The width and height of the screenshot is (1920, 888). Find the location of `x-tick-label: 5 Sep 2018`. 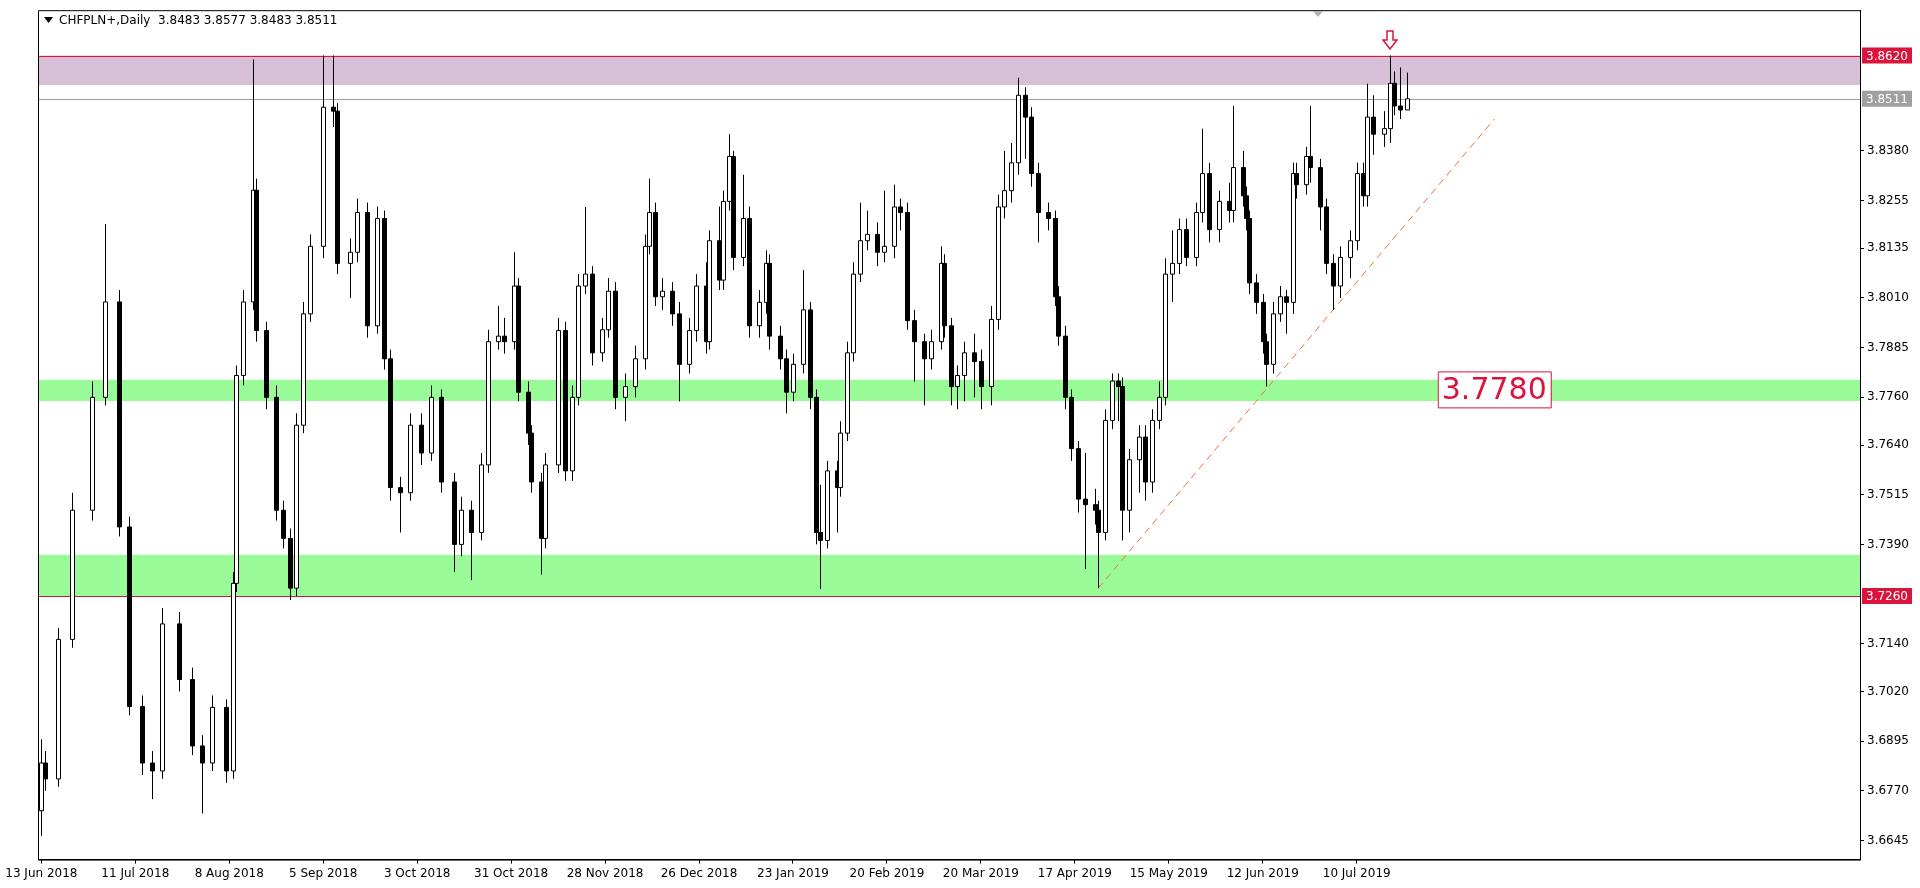

x-tick-label: 5 Sep 2018 is located at coordinates (323, 872).